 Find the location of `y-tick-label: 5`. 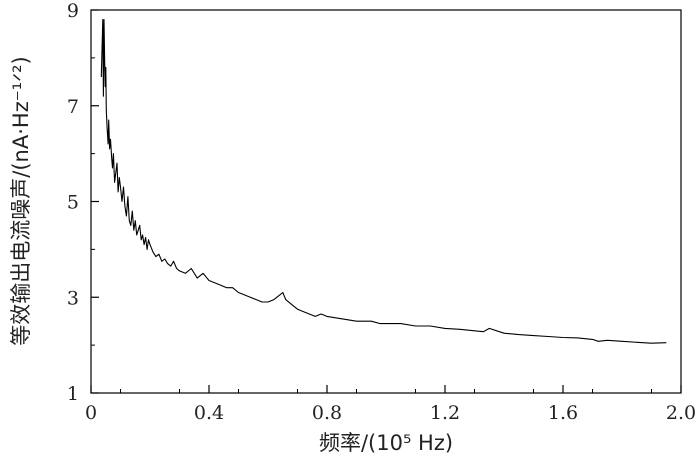

y-tick-label: 5 is located at coordinates (73, 203).